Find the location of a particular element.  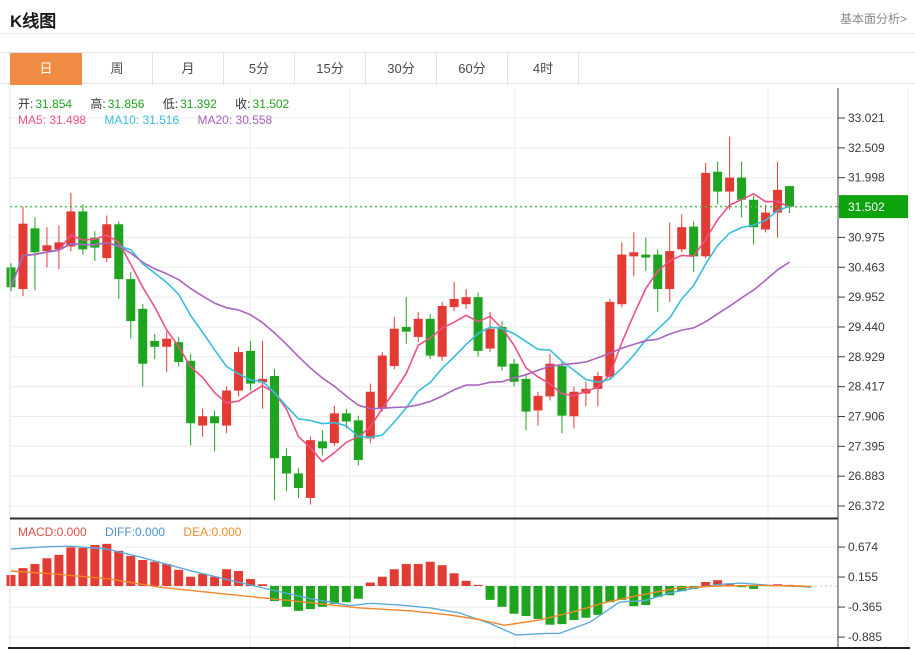

tab-日: 日 is located at coordinates (46, 69).